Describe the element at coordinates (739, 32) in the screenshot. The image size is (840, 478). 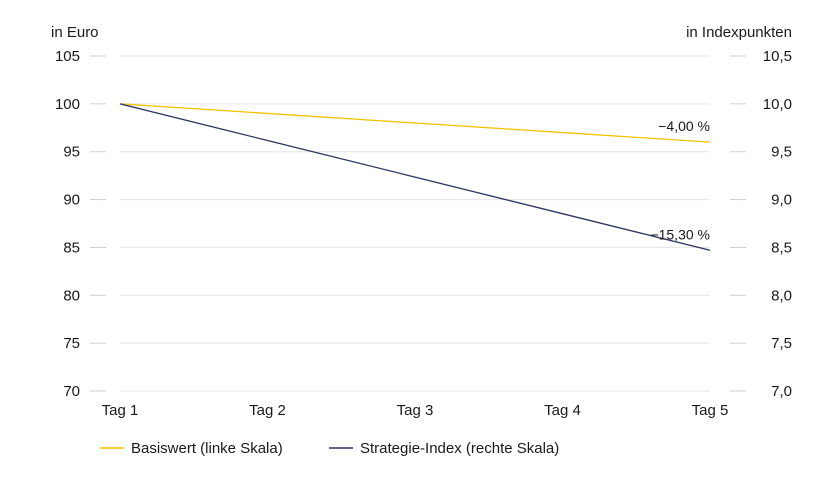
I see `right-axis-title: in Indexpunkten` at that location.